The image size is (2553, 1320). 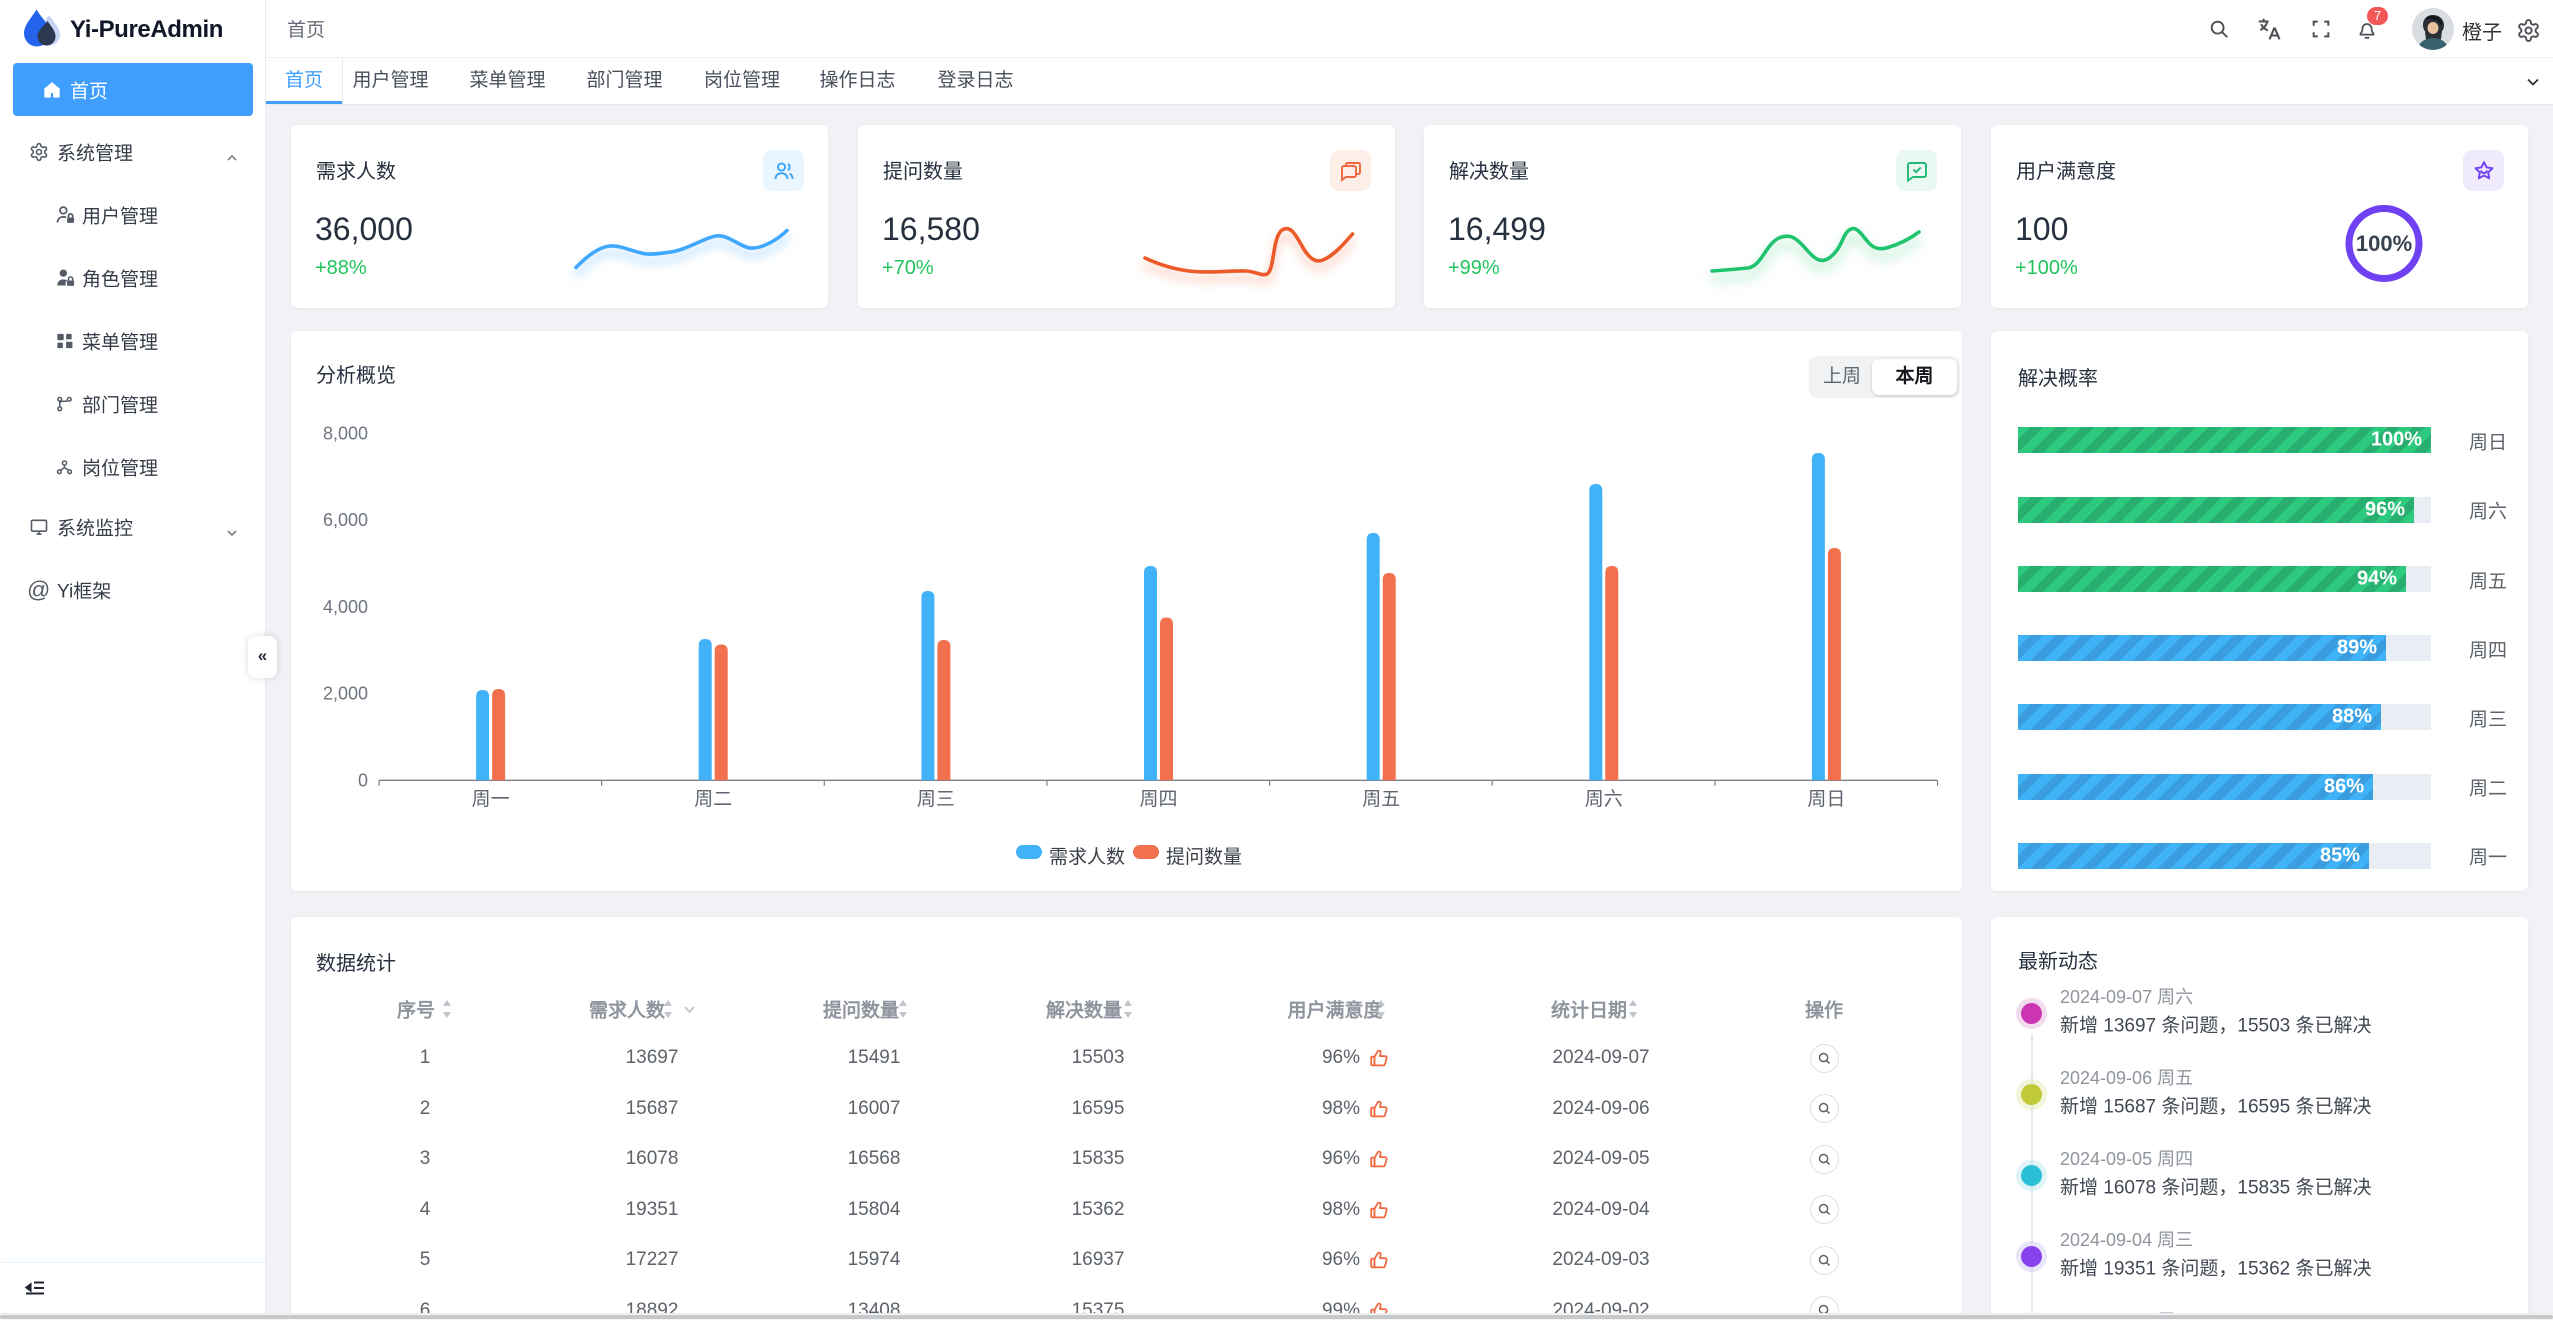 What do you see at coordinates (1158, 799) in the screenshot?
I see `svg-text: 周四` at bounding box center [1158, 799].